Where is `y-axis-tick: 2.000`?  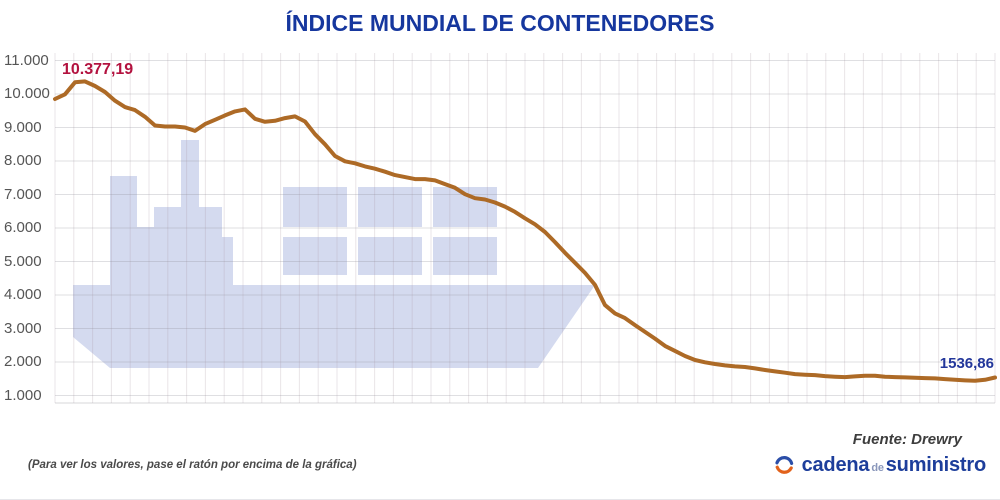
y-axis-tick: 2.000 is located at coordinates (23, 361).